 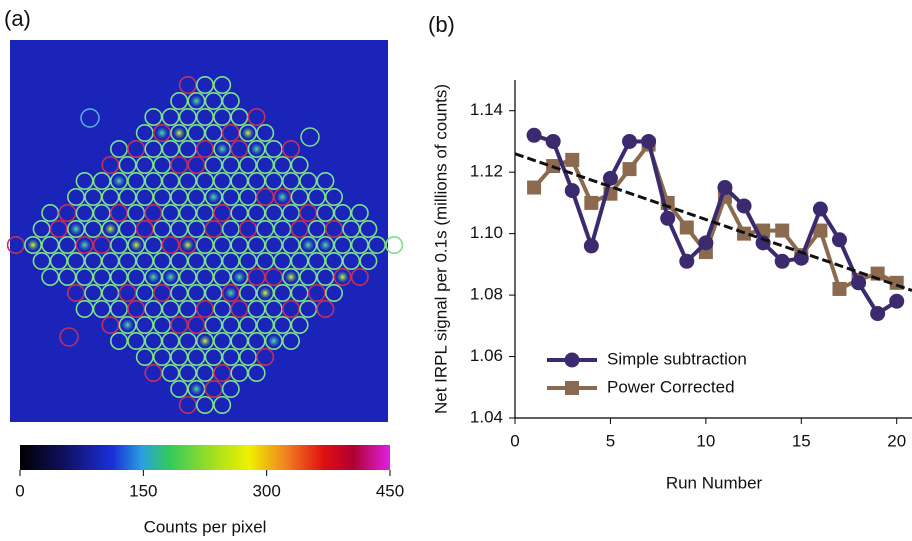 I want to click on trend-line, so click(x=713, y=222).